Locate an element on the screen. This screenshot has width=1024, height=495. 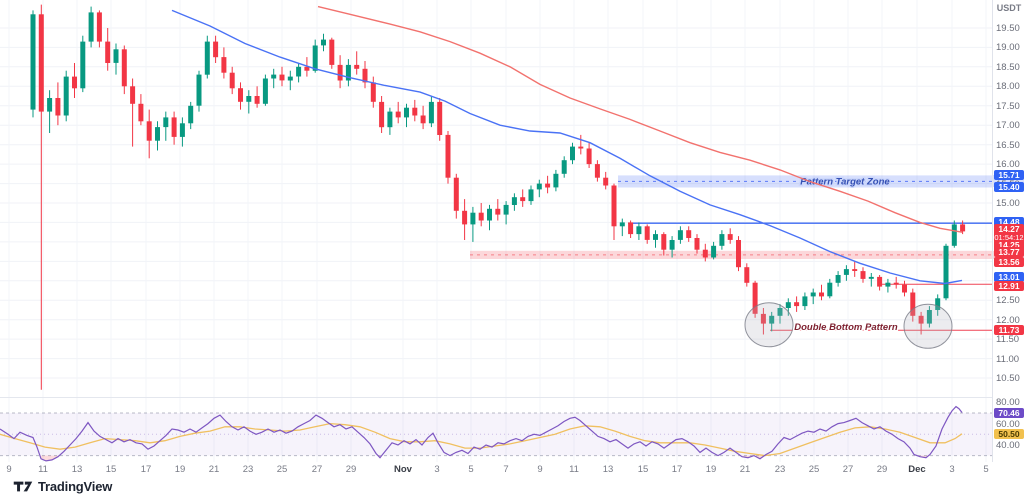
price-tick: 16.50 is located at coordinates (1008, 145).